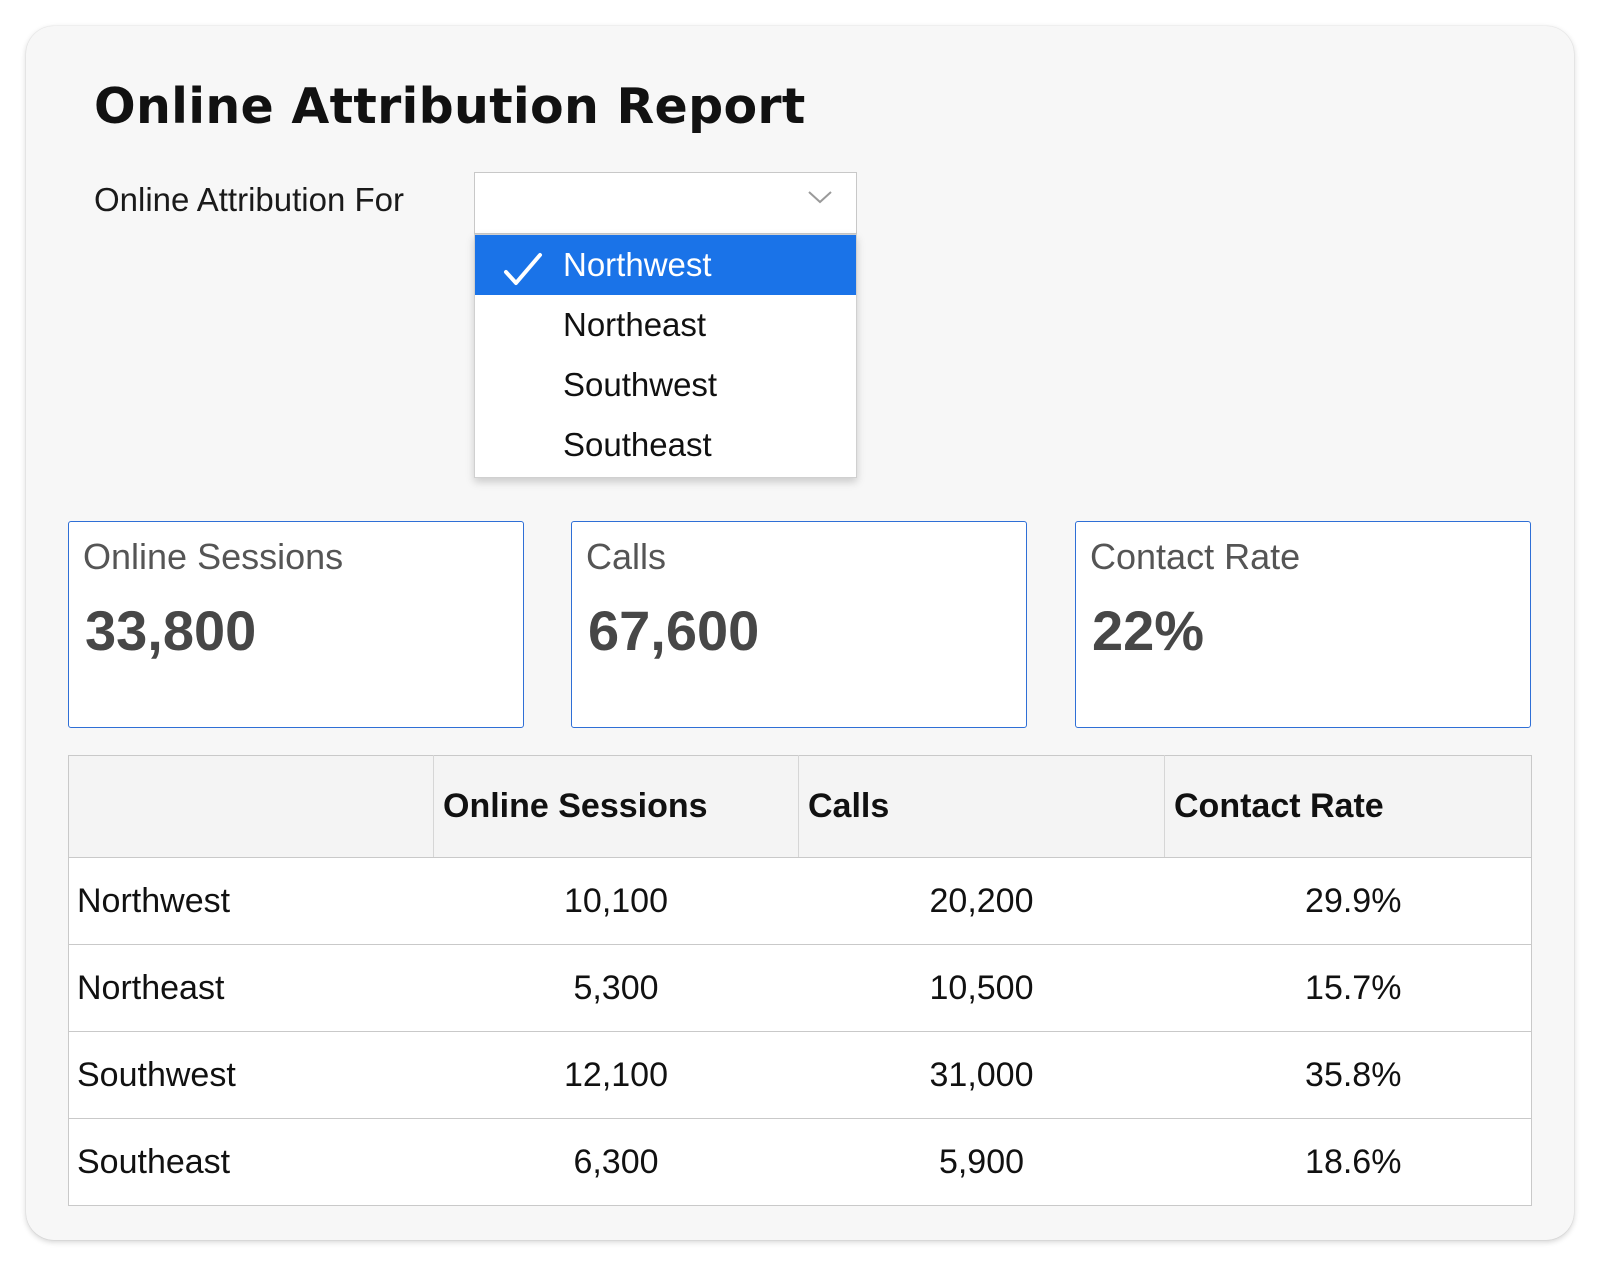 This screenshot has width=1600, height=1266. What do you see at coordinates (626, 556) in the screenshot?
I see `metric-label: Calls` at bounding box center [626, 556].